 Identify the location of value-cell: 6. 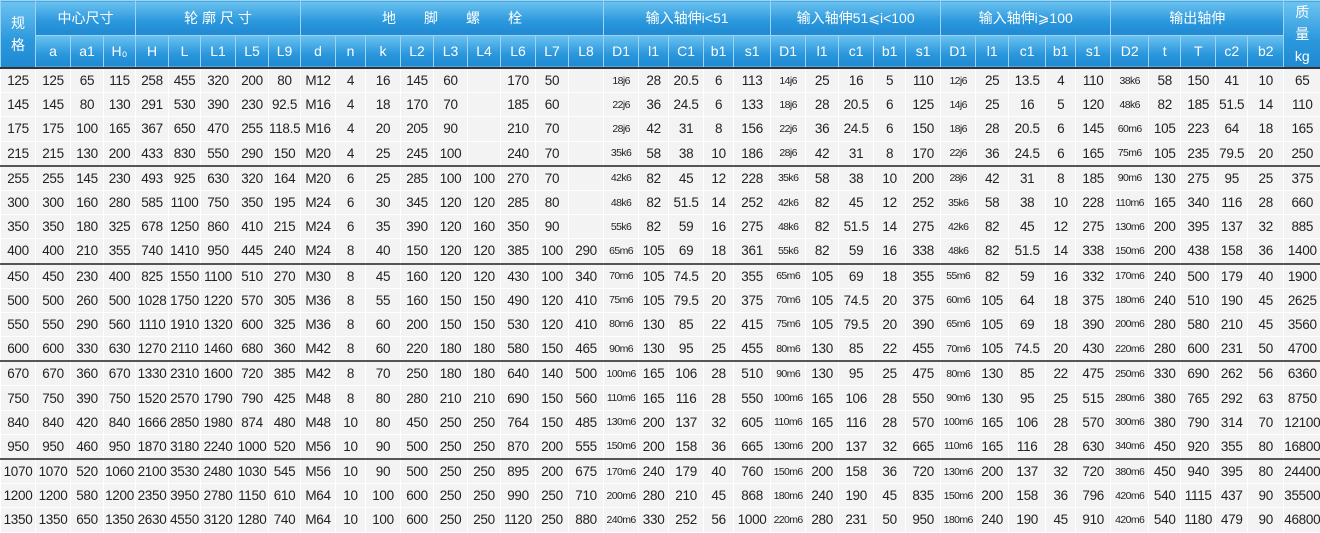
(351, 227).